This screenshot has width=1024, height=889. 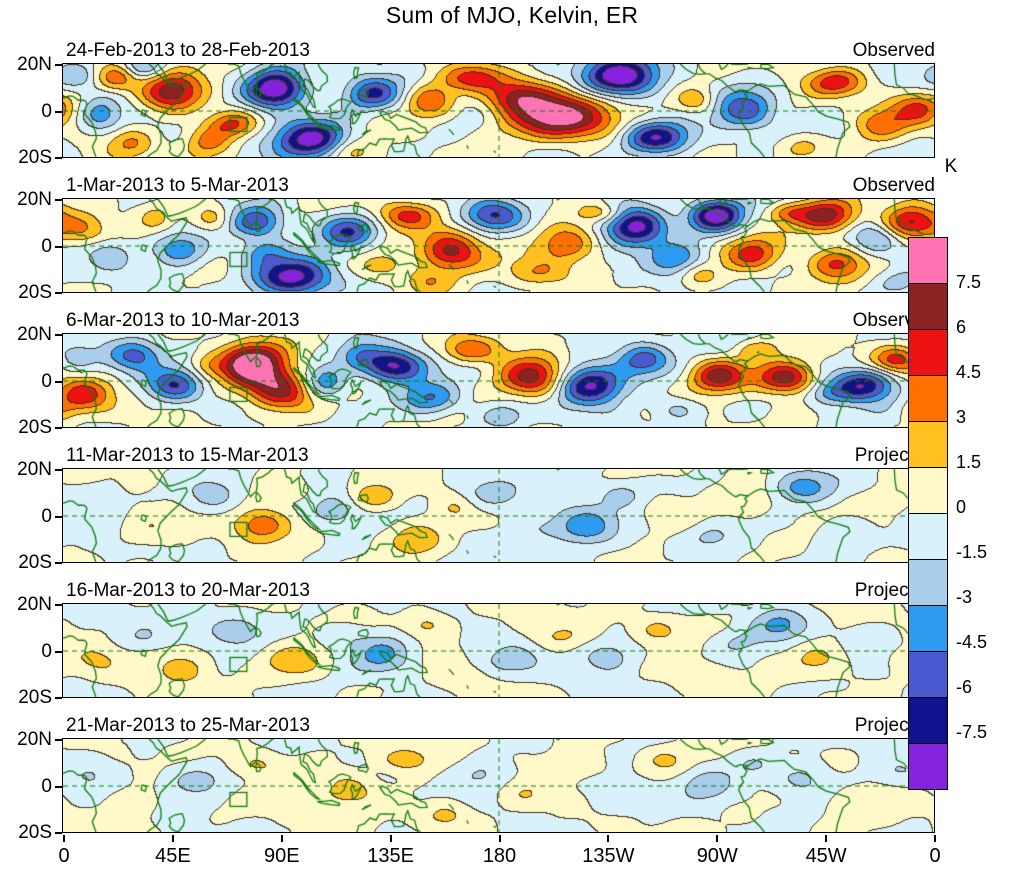 What do you see at coordinates (177, 185) in the screenshot?
I see `panel-date-label: 1-Mar-2013 to 5-Mar-2013` at bounding box center [177, 185].